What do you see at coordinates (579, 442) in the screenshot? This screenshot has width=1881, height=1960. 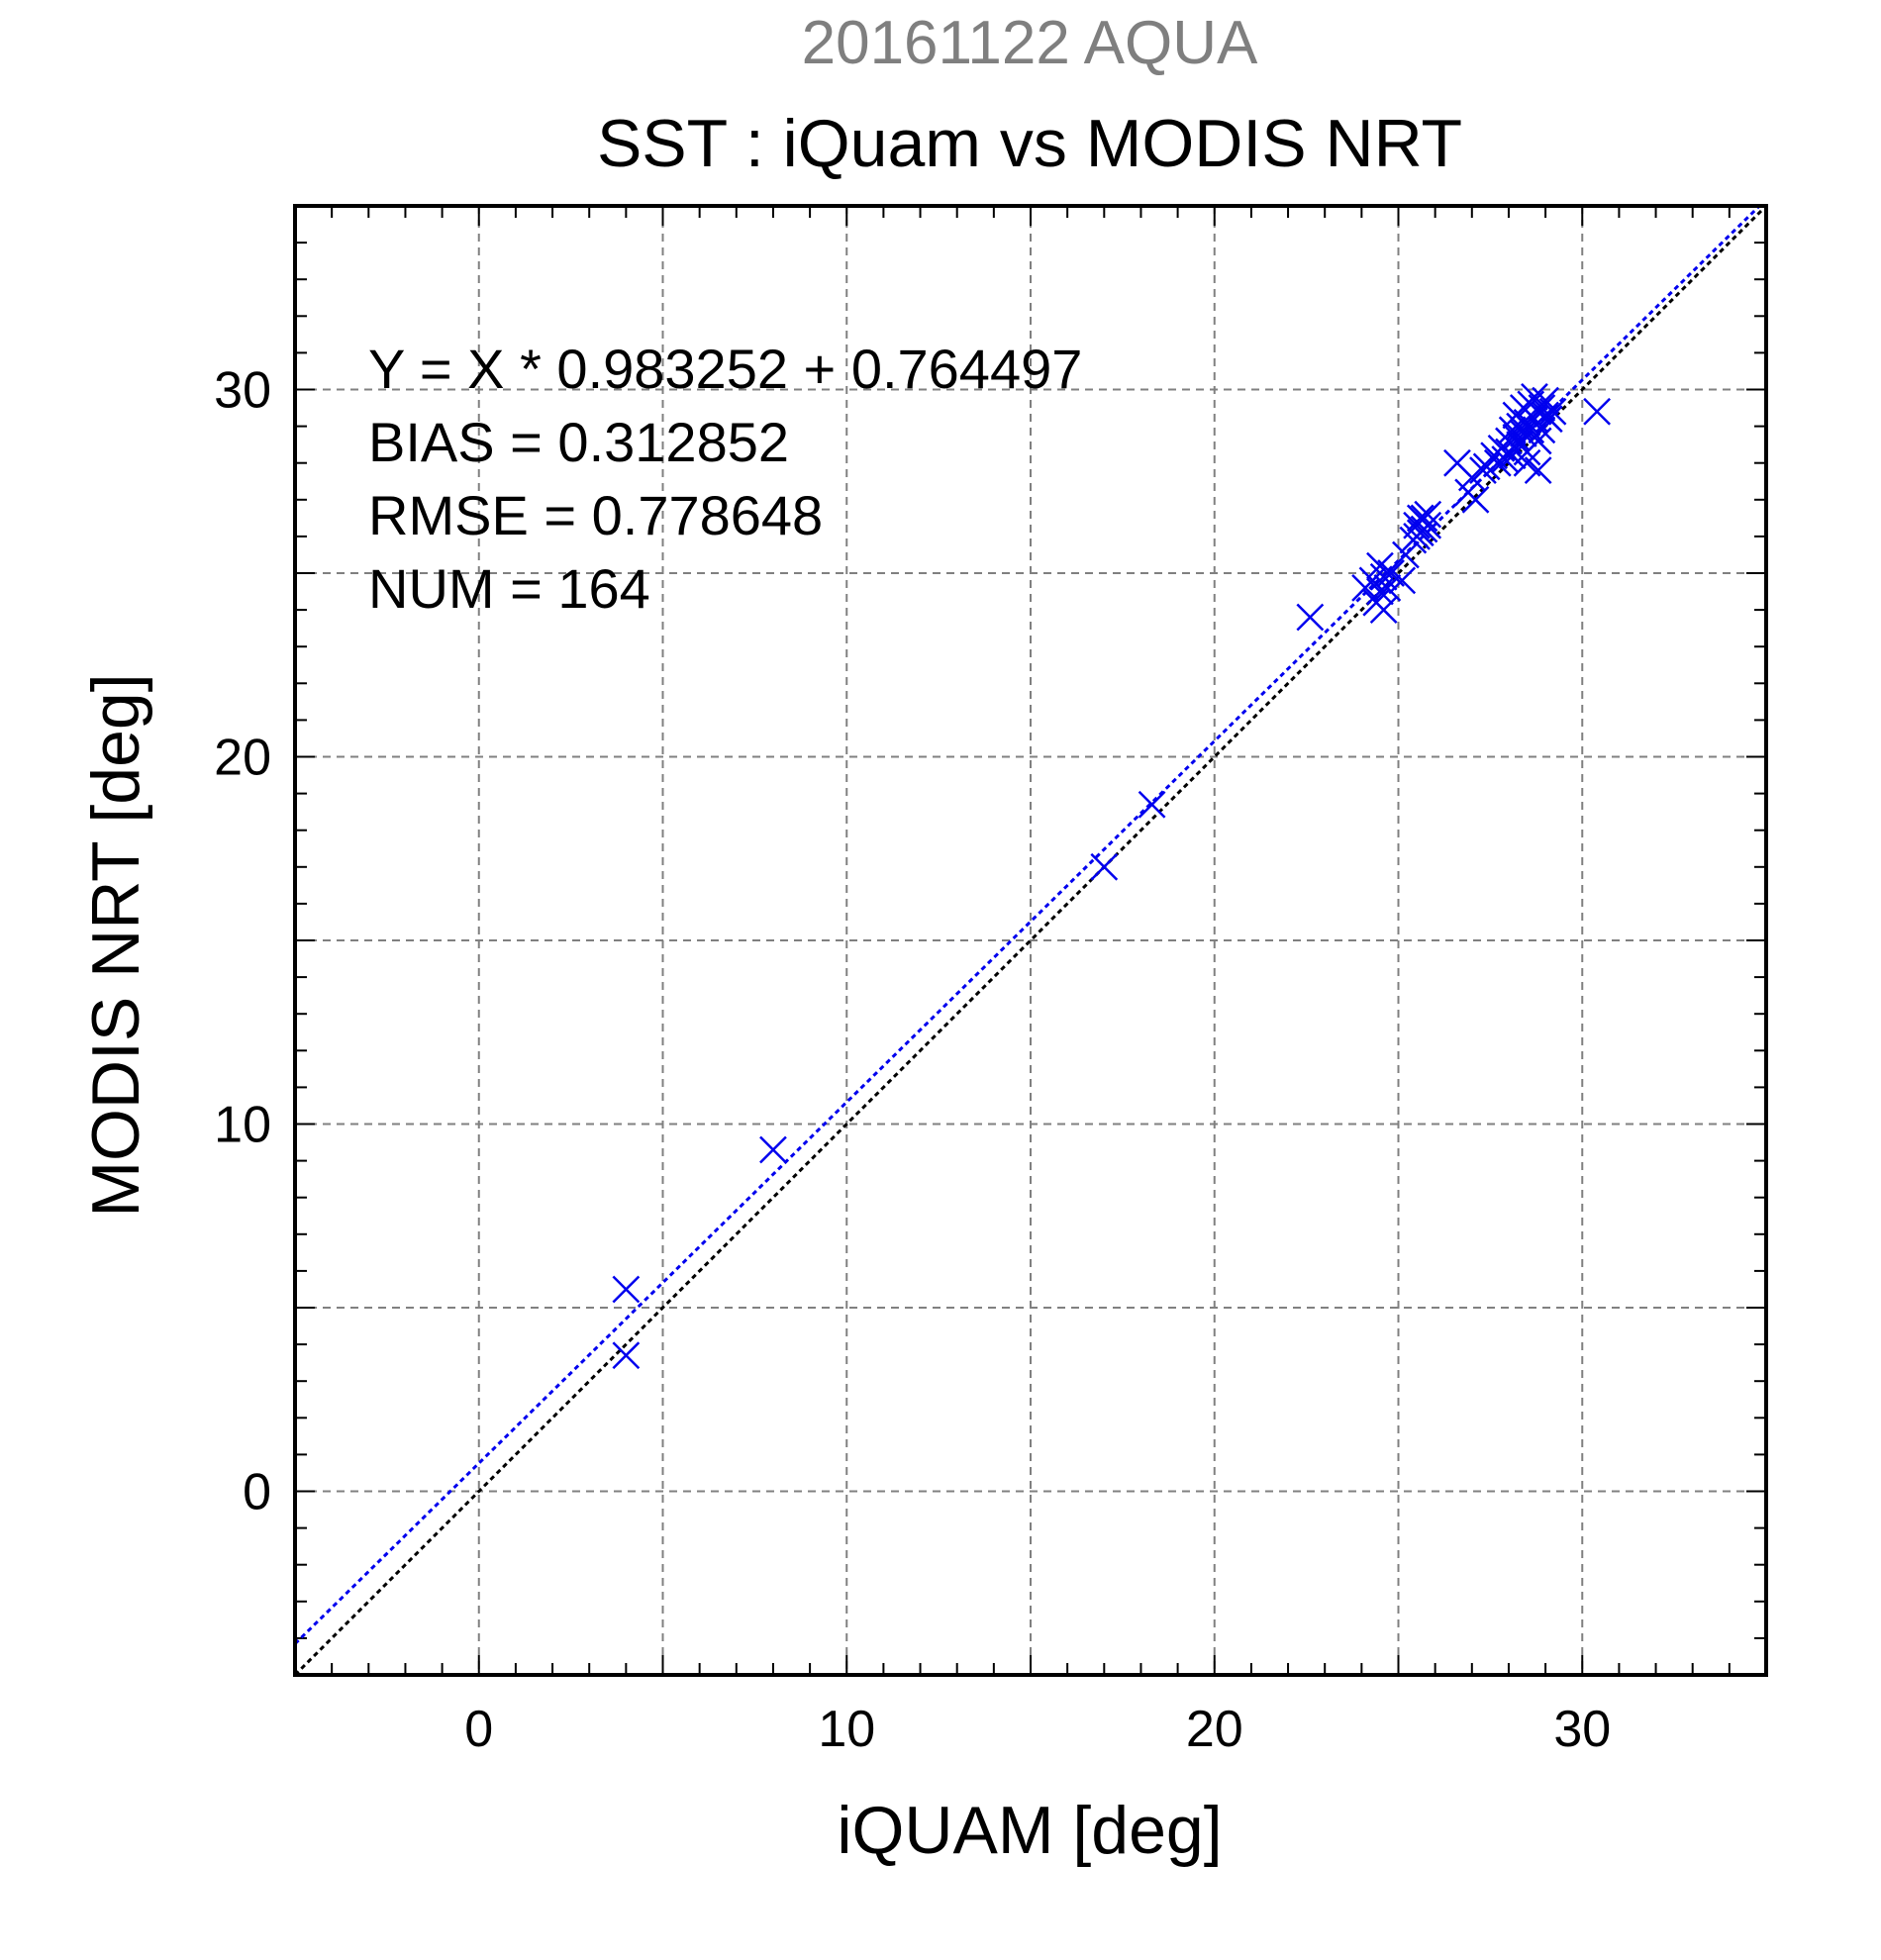 I see `stat-bias: BIAS = 0.312852` at bounding box center [579, 442].